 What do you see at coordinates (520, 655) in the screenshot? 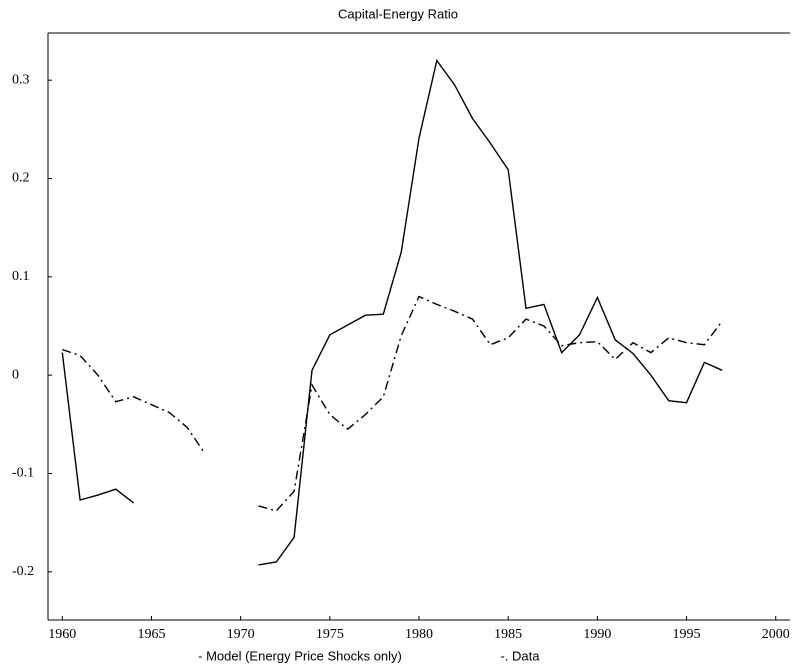
I see `legend-label: -. Data` at bounding box center [520, 655].